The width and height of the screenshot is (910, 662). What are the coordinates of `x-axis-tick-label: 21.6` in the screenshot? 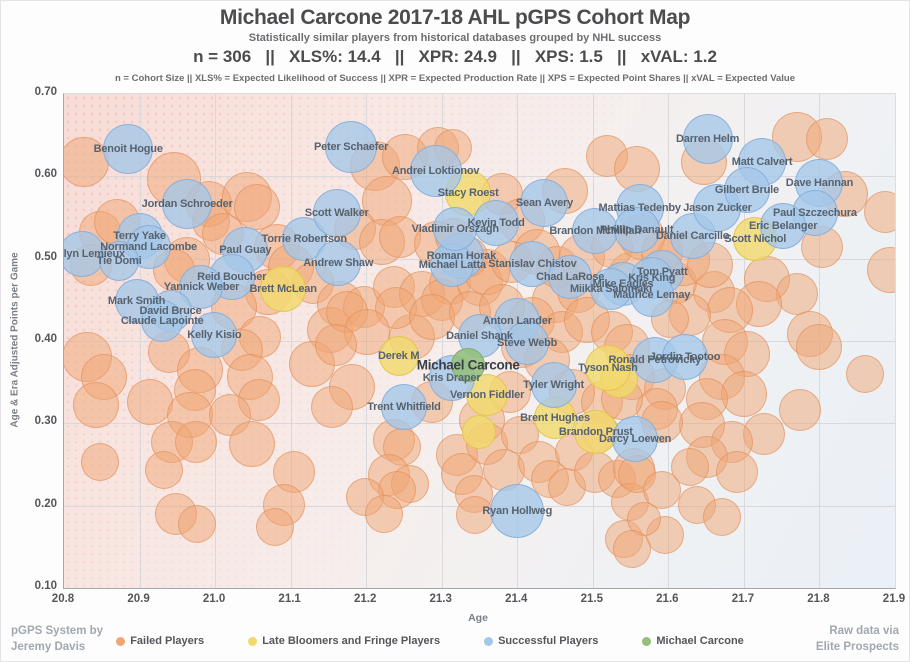 It's located at (667, 599).